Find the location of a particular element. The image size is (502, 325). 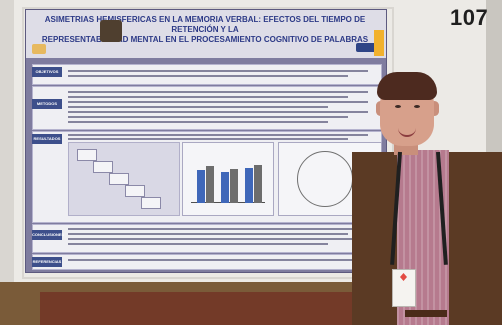

belt is located at coordinates (426, 313).